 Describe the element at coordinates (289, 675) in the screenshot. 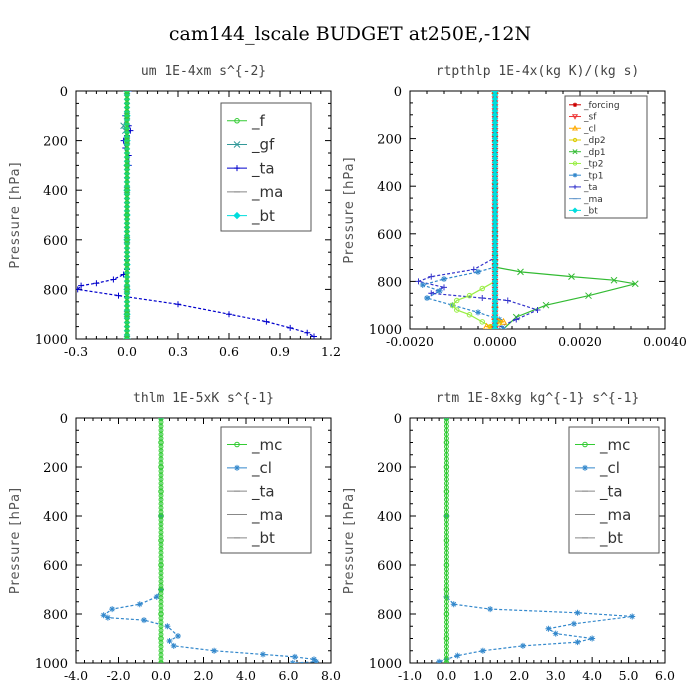

I see `x-tick-label: 6.0` at that location.